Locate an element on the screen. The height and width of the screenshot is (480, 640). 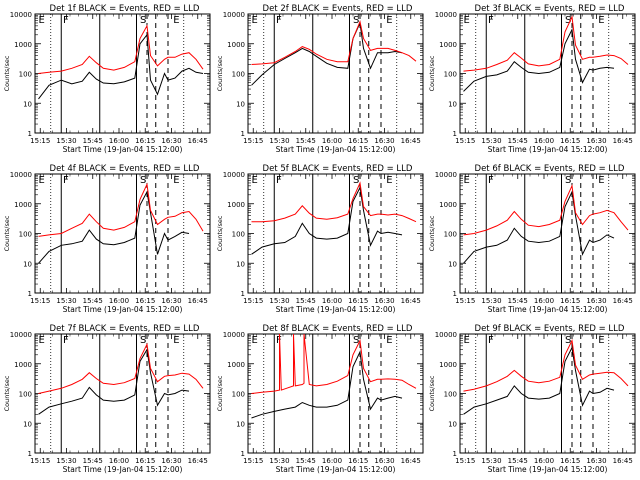
series-lld-line is located at coordinates (546, 365).